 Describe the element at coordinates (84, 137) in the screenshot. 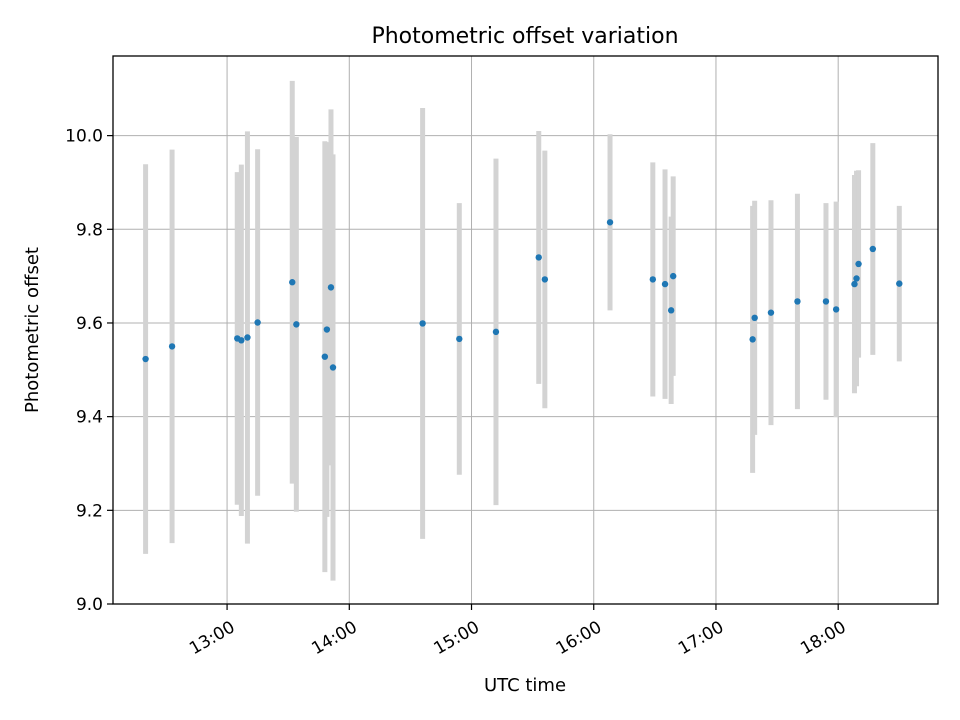

I see `y-tick-label-5: 10.0` at that location.